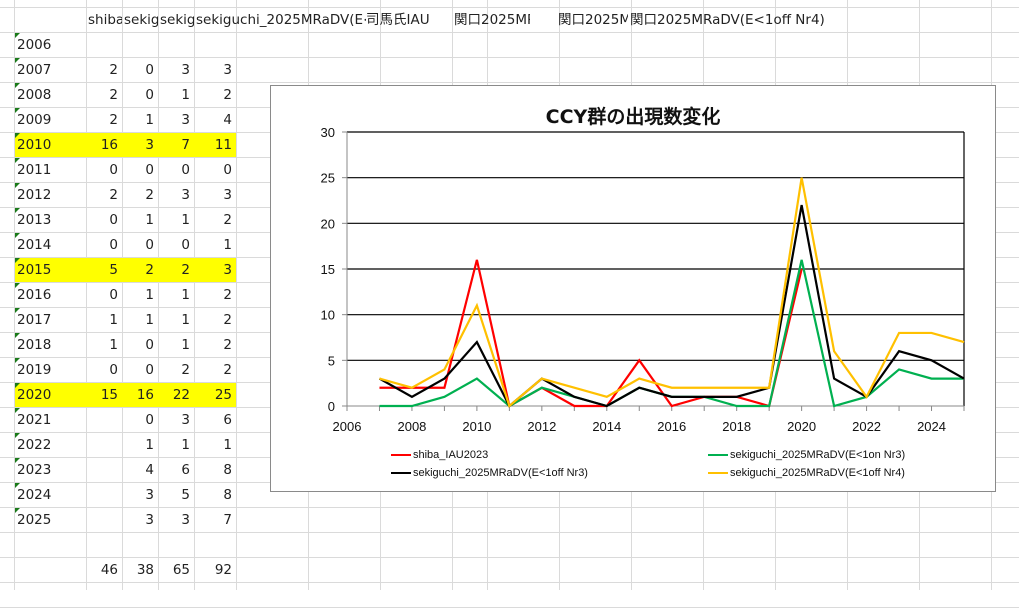 This screenshot has height=608, width=1019. I want to click on year-cell: 2021, so click(34, 420).